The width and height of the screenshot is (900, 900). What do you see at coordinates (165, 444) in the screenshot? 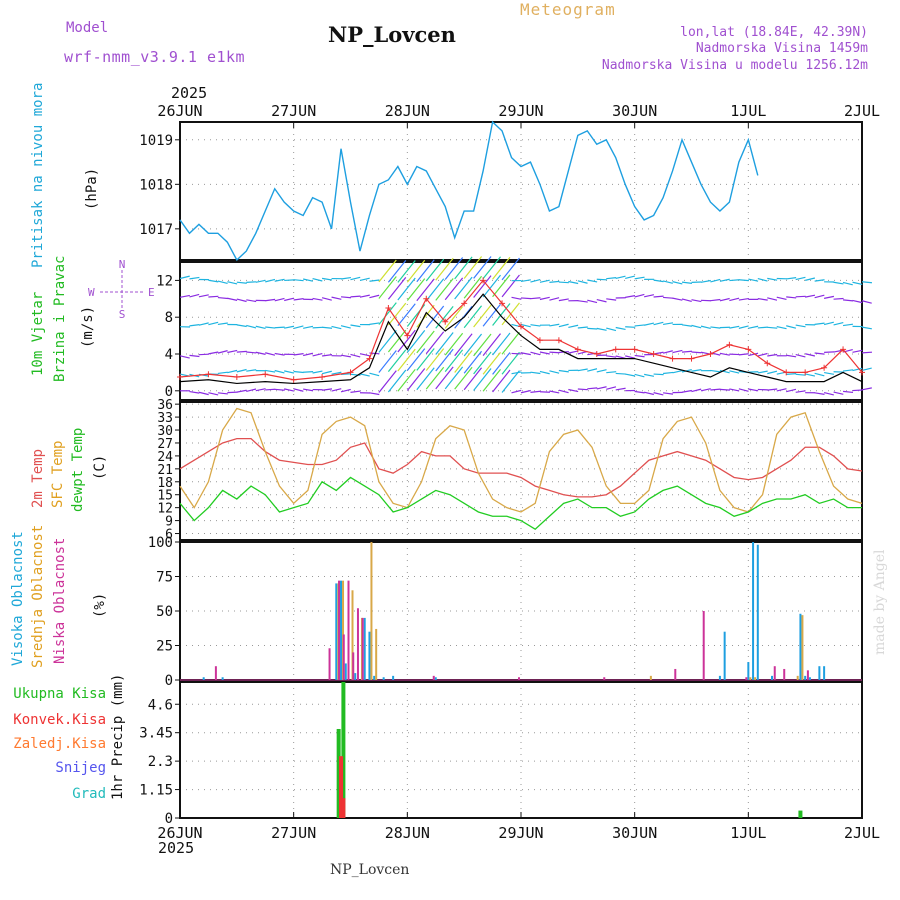
I see `y-tick-label: 27` at bounding box center [165, 444].